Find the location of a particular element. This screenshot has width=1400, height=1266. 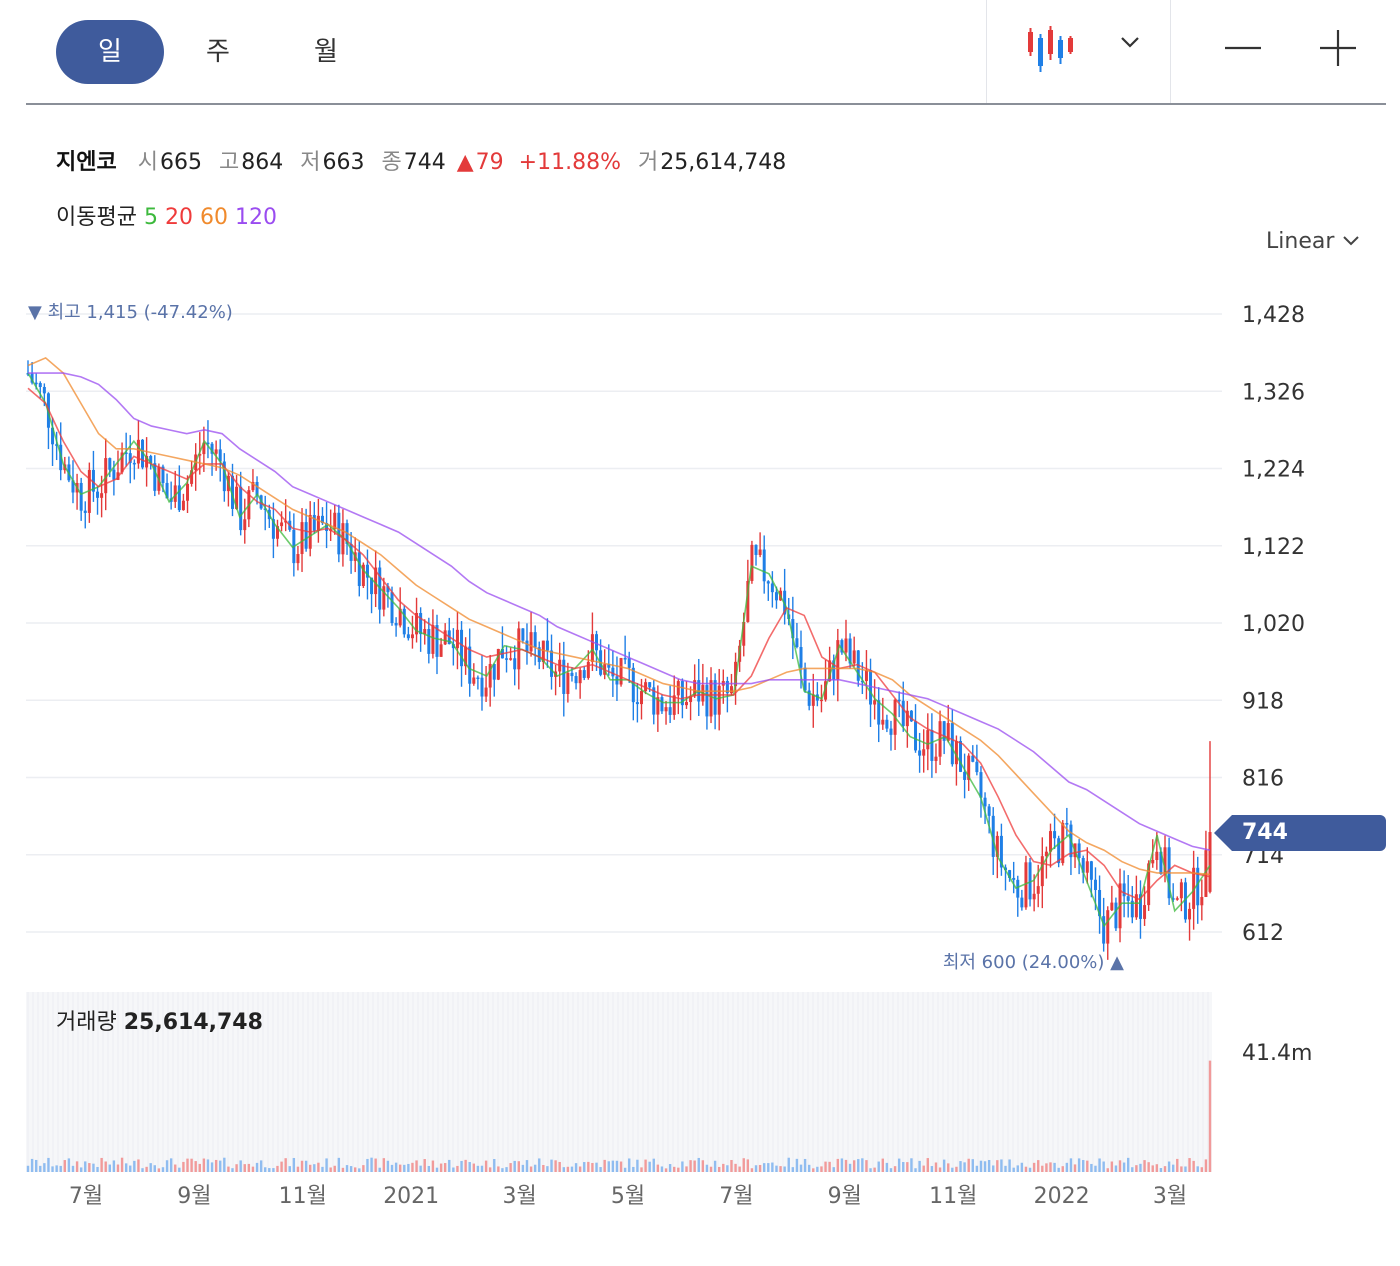

tab-day: 일 is located at coordinates (110, 52).